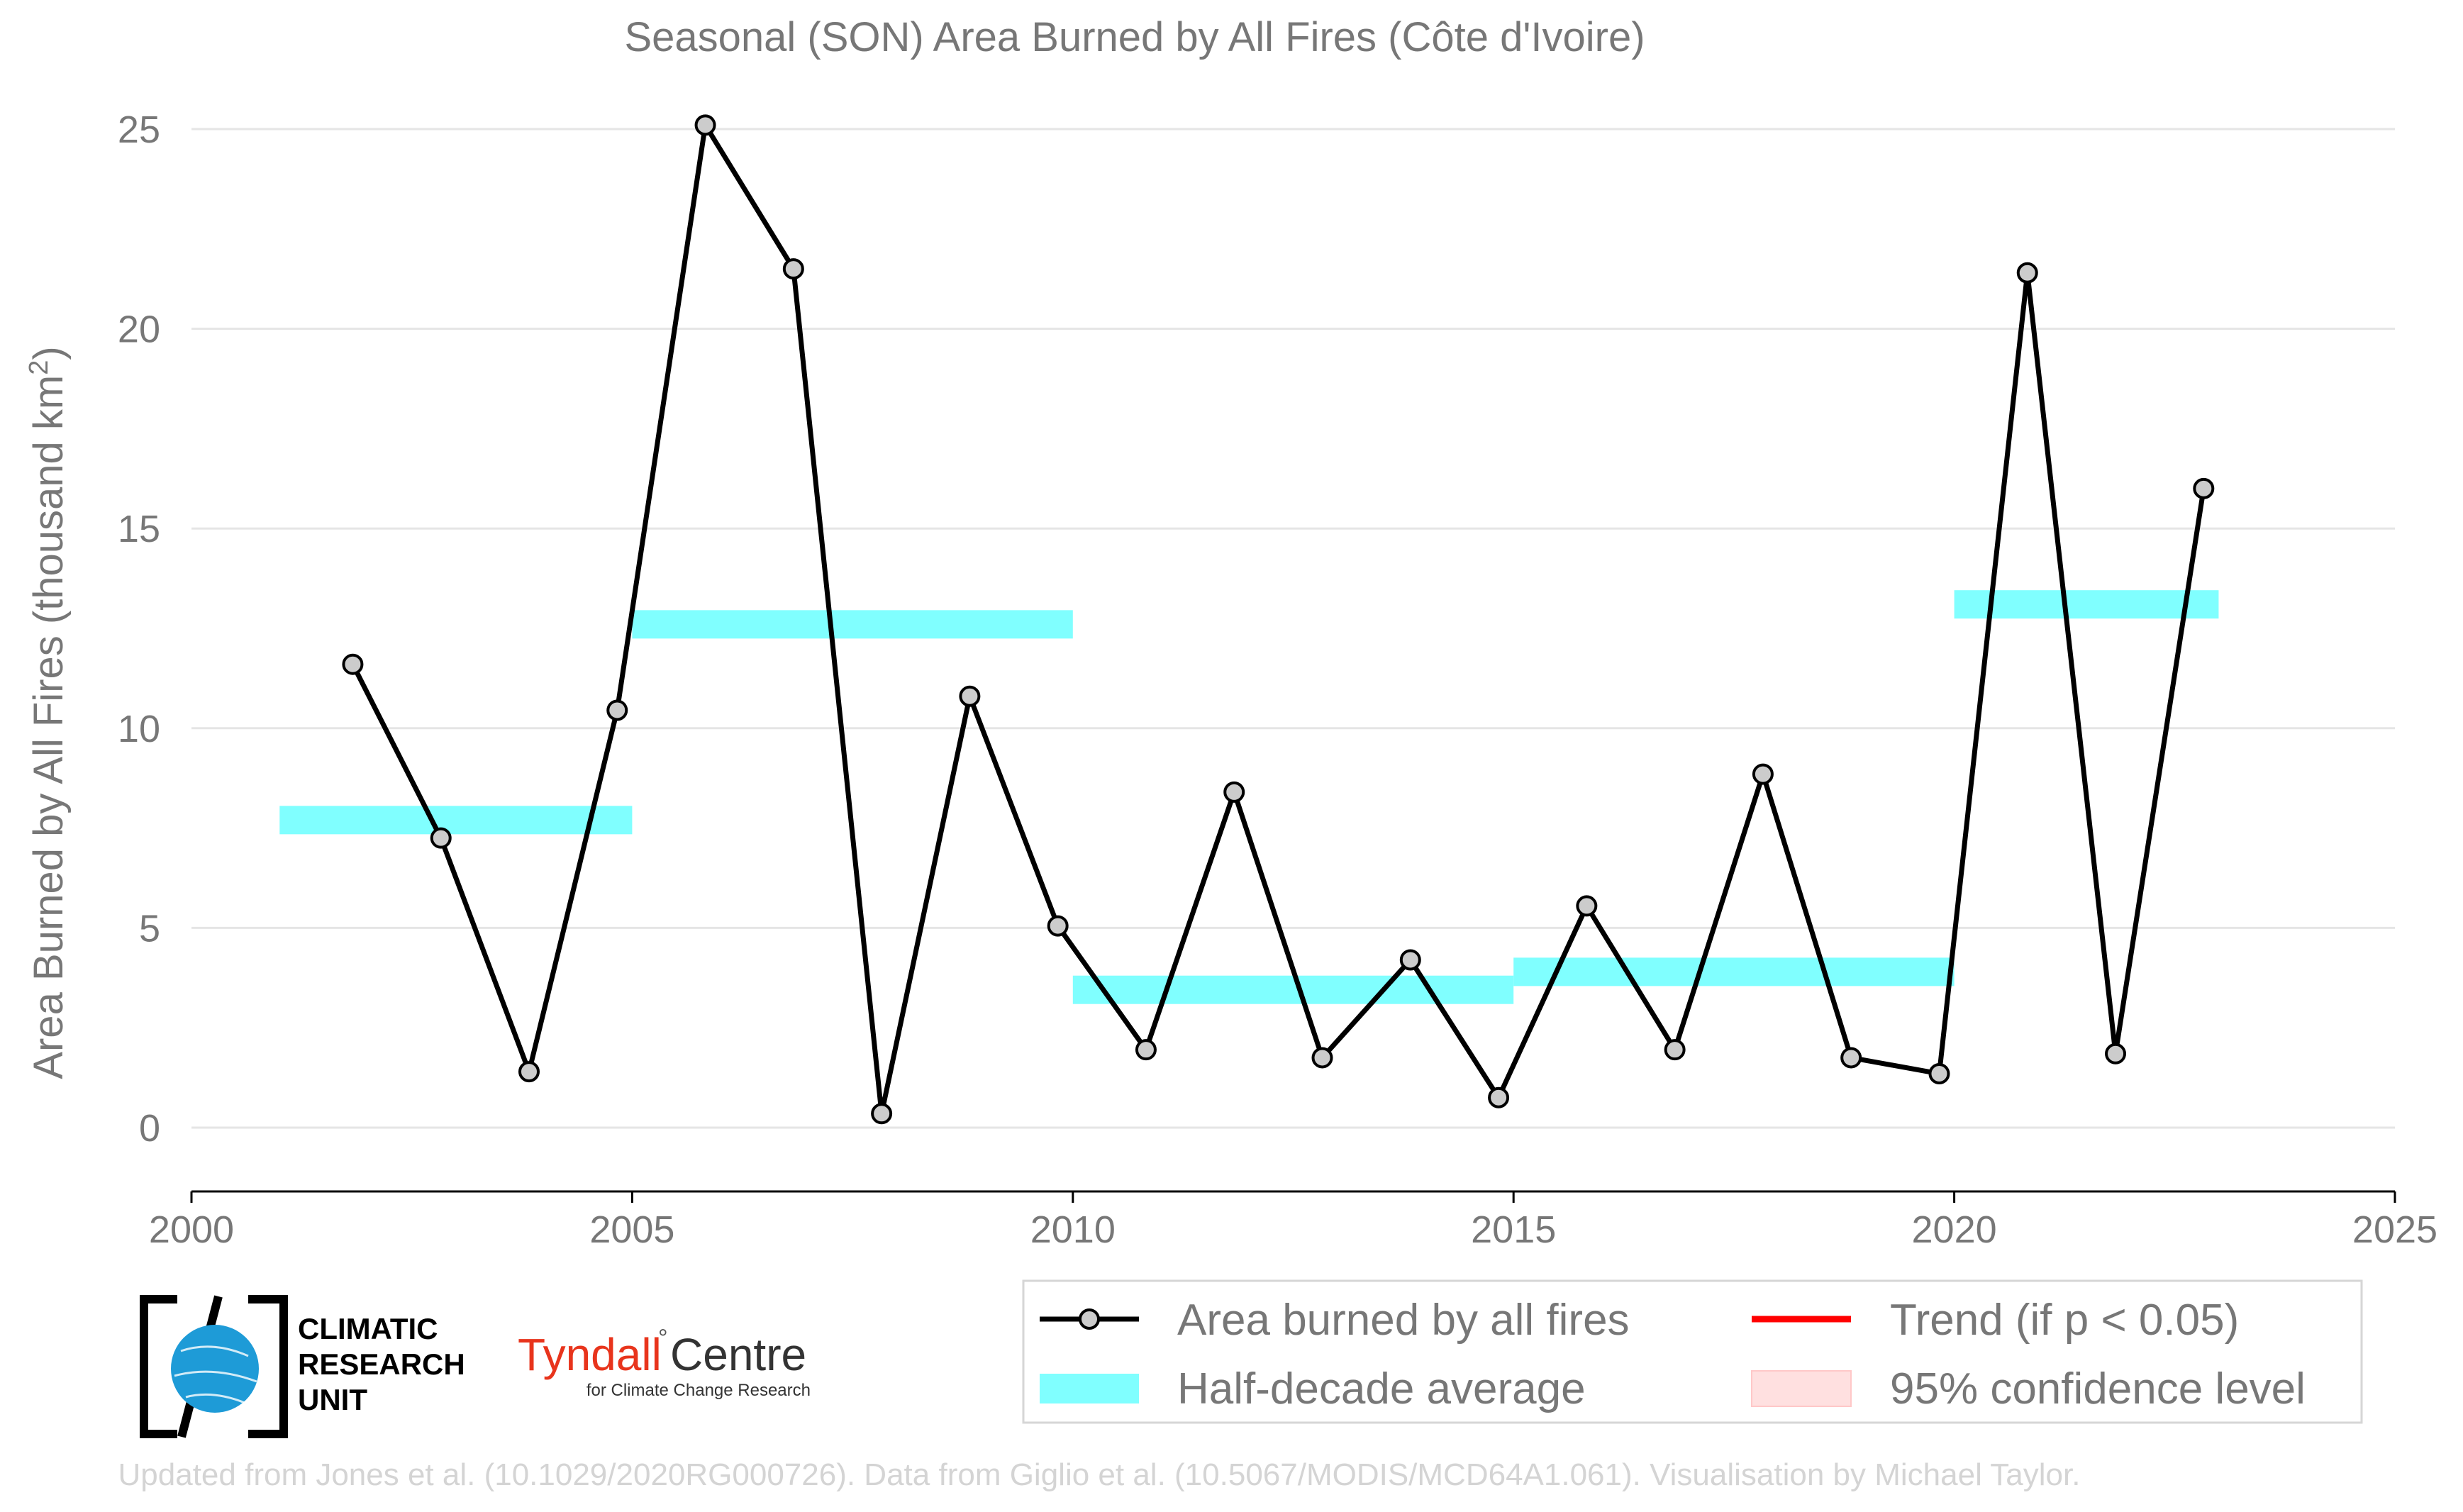 Image resolution: width=2463 pixels, height=1512 pixels. What do you see at coordinates (139, 130) in the screenshot?
I see `y-tick-label: 25` at bounding box center [139, 130].